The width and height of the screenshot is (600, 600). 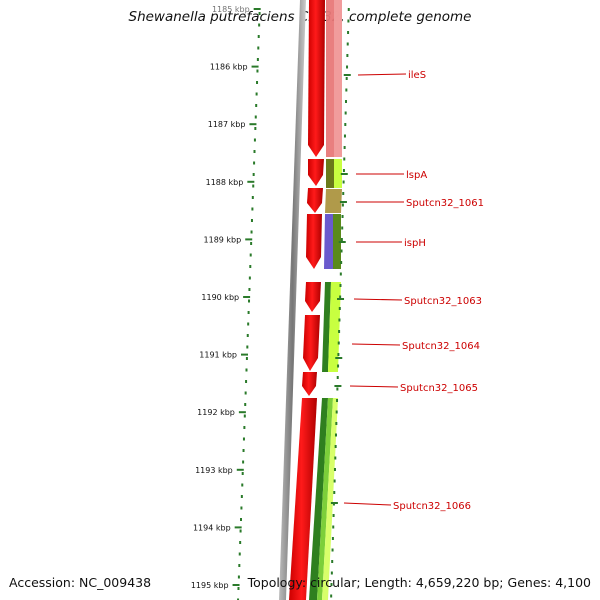 What do you see at coordinates (445, 203) in the screenshot?
I see `gene-label-sputcn32-1061: Sputcn32_1061` at bounding box center [445, 203].